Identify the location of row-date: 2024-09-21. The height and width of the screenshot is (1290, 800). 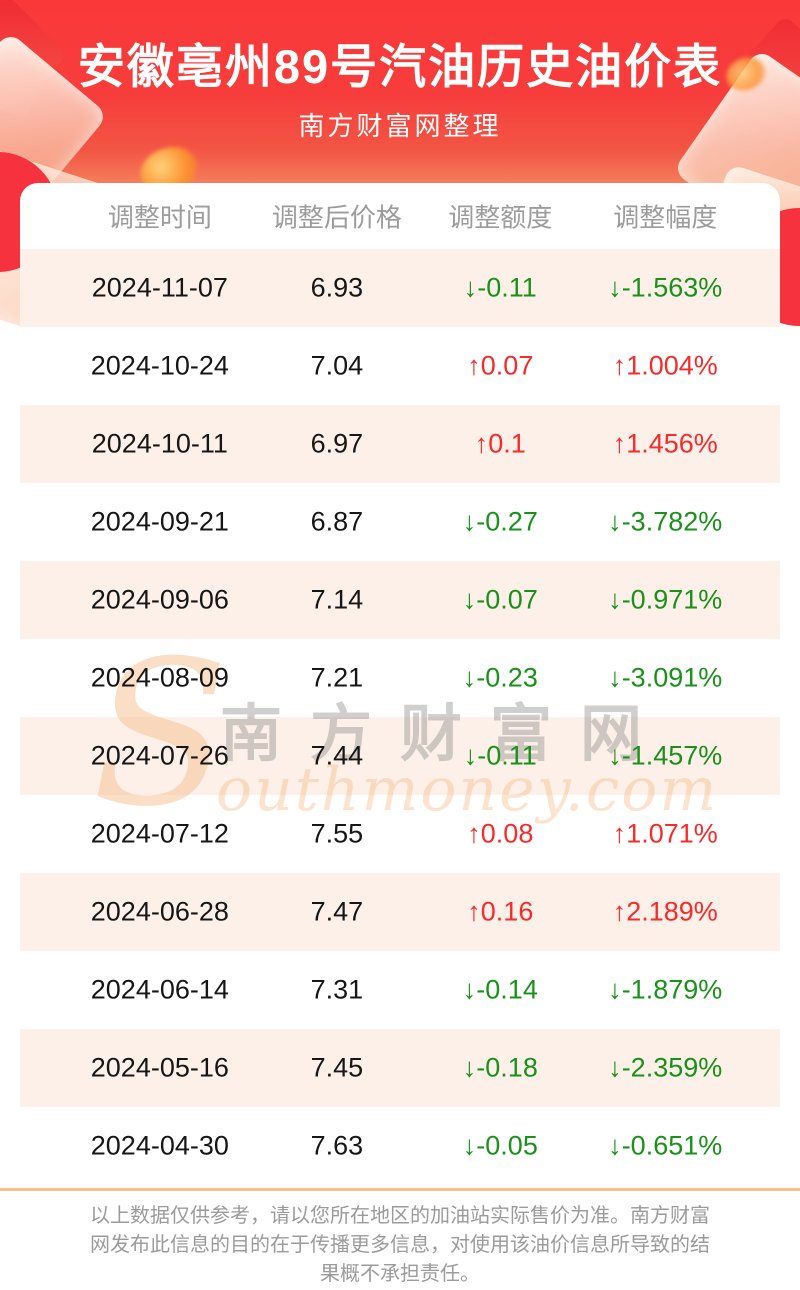
(159, 521).